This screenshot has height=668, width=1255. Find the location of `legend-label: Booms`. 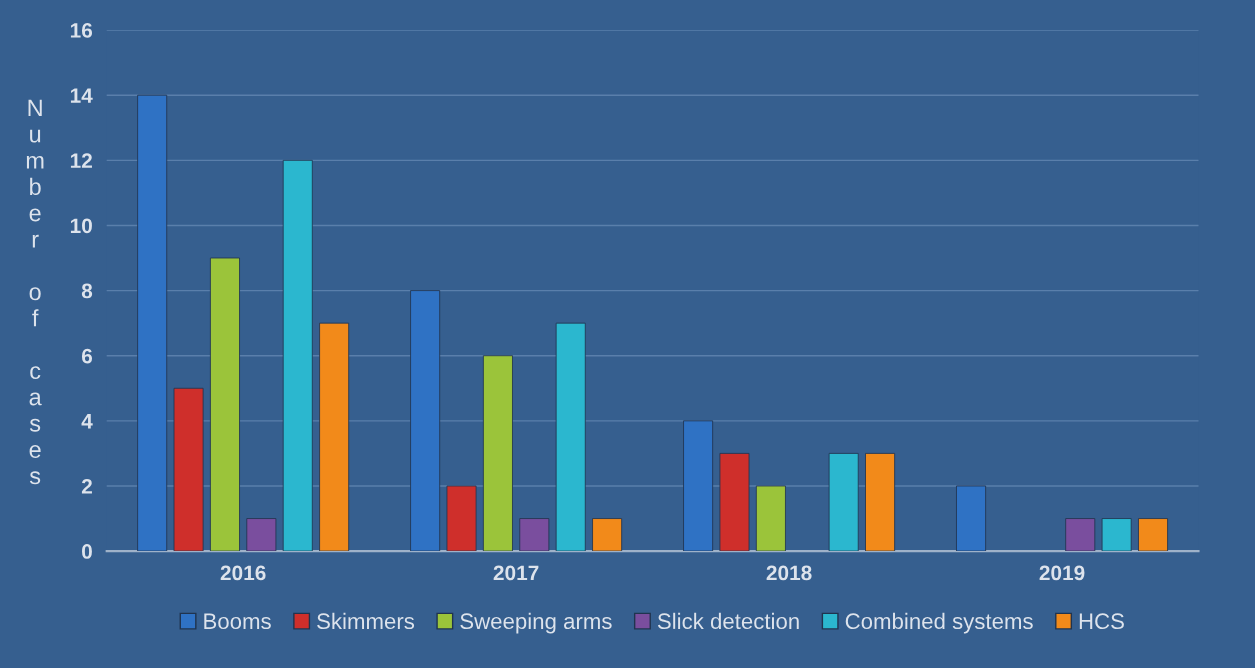

legend-label: Booms is located at coordinates (237, 621).